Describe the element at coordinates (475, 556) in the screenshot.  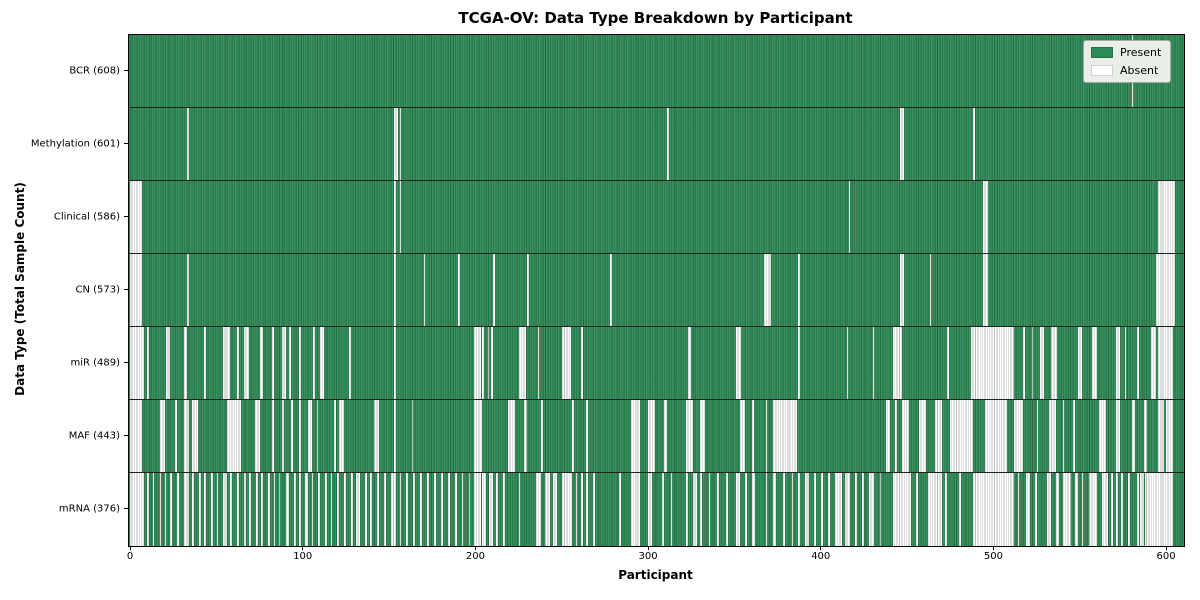
I see `x-tick-label: 200` at that location.